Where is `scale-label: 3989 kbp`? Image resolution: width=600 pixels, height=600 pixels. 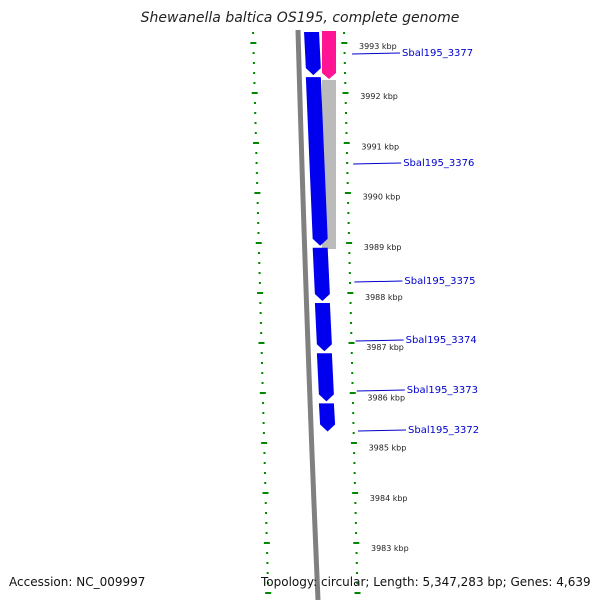
scale-label: 3989 kbp is located at coordinates (383, 247).